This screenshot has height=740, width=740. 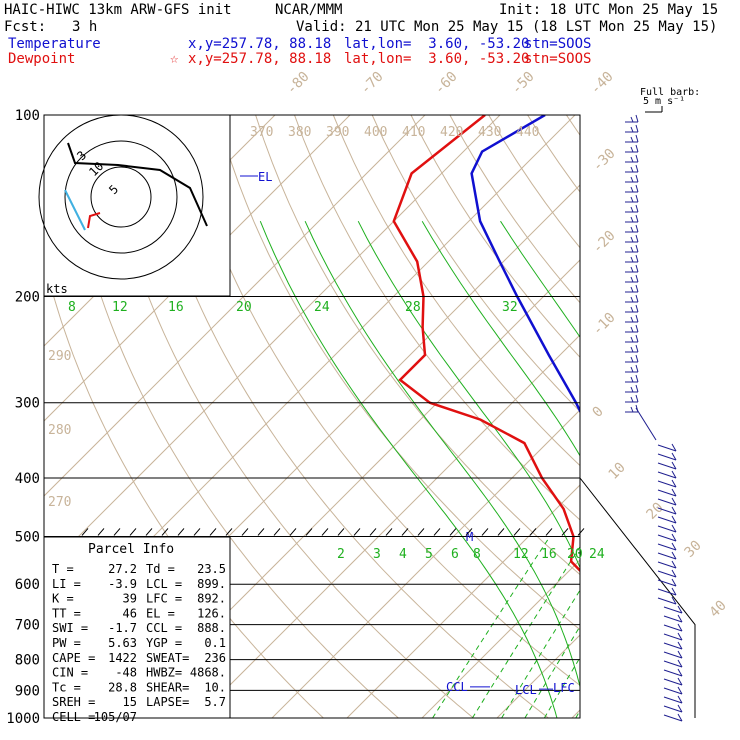 What do you see at coordinates (122, 584) in the screenshot?
I see `parcel-info-value: -3.9` at bounding box center [122, 584].